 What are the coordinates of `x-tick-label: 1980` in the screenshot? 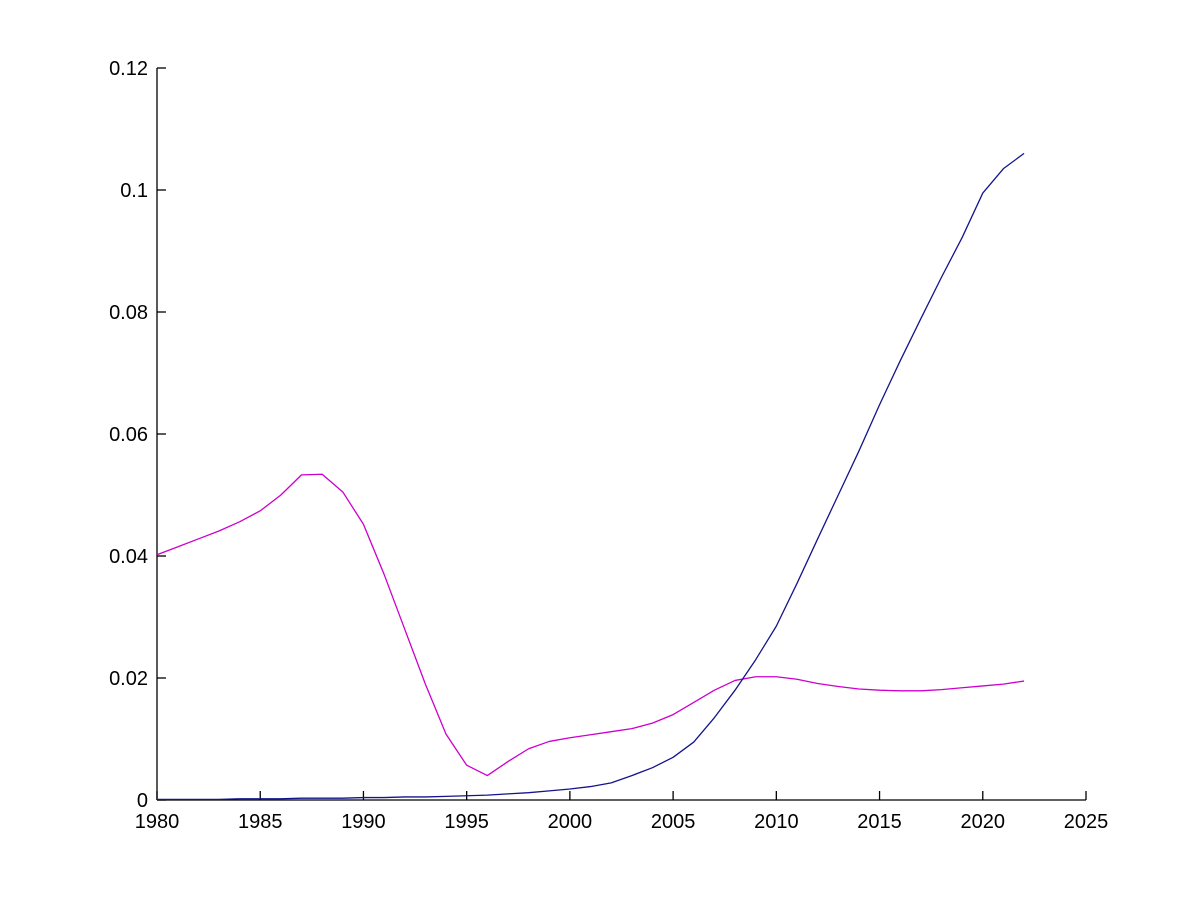 It's located at (157, 822).